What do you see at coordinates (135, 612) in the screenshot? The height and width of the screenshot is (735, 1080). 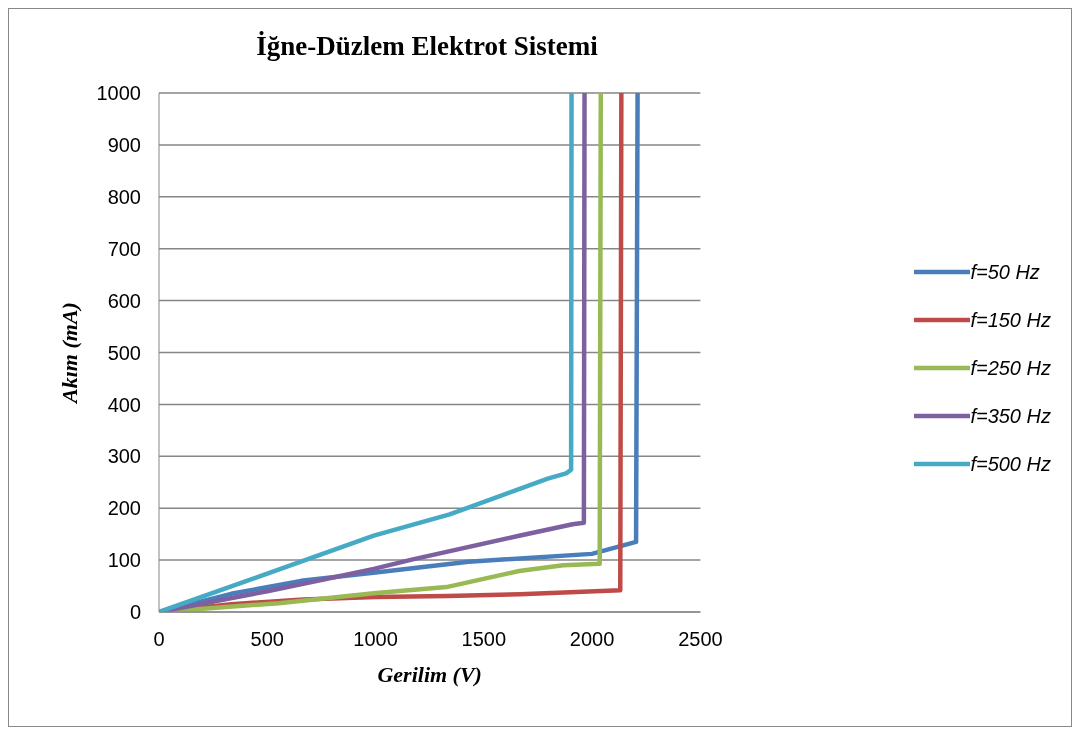 I see `y-tick-label: 0` at bounding box center [135, 612].